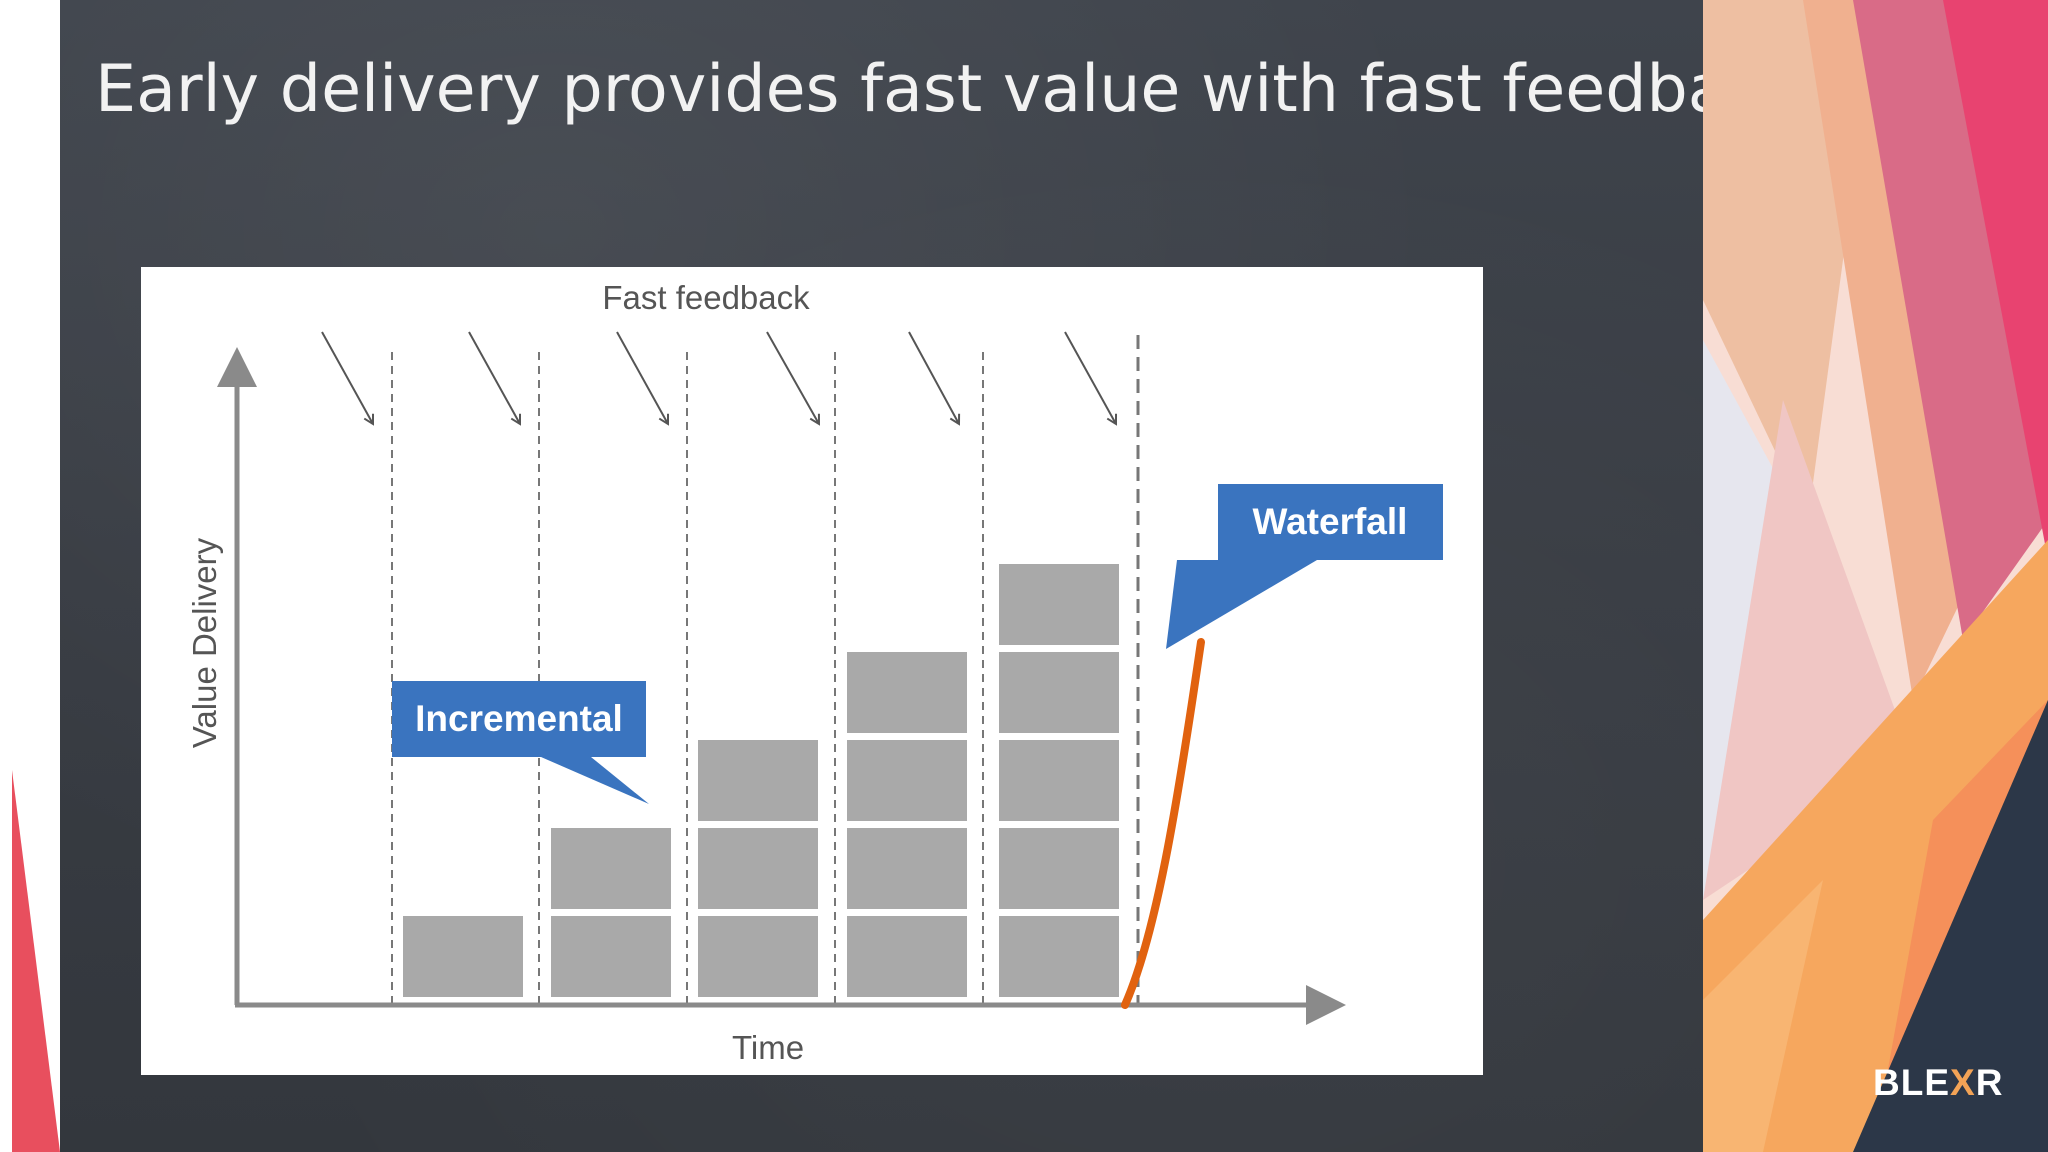  Describe the element at coordinates (718, 377) in the screenshot. I see `feedback-arrows` at that location.